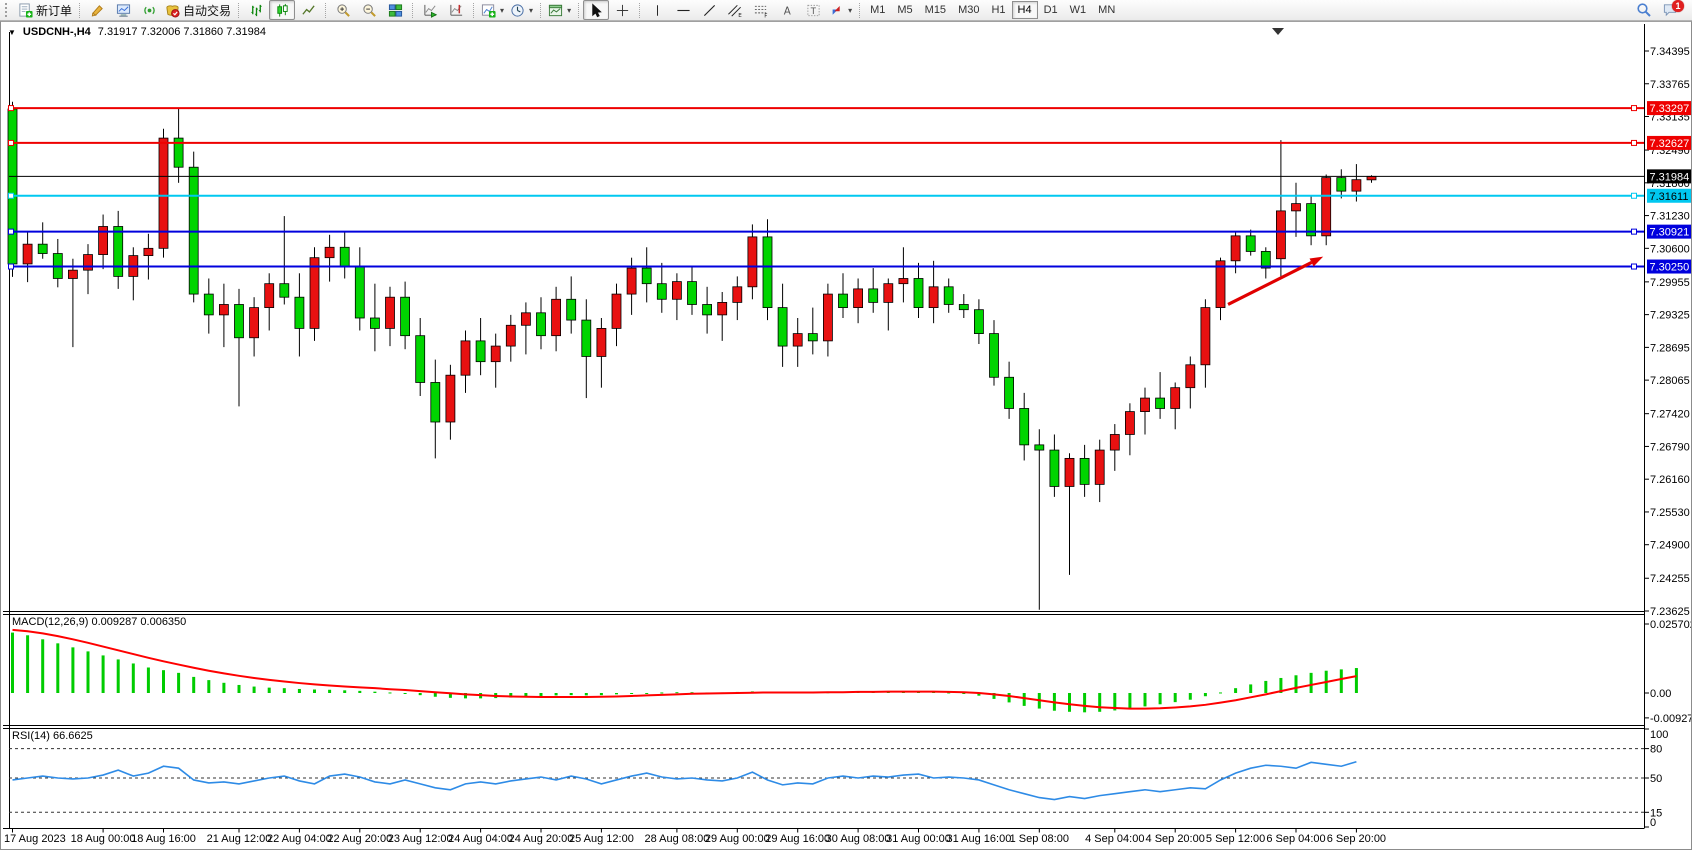  I want to click on svg-text: 31 Aug 16:00, so click(978, 839).